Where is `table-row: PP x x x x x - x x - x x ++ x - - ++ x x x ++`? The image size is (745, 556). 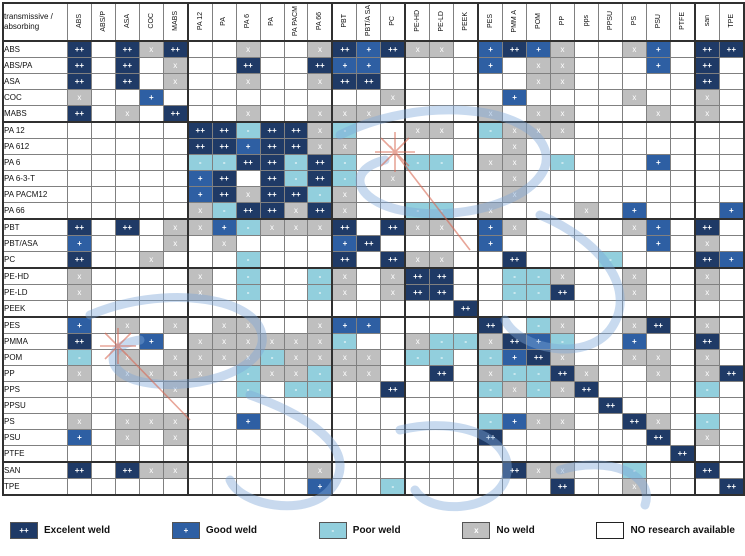 table-row: PP x x x x x - x x - x x ++ x - - ++ x x x ++ is located at coordinates (373, 373).